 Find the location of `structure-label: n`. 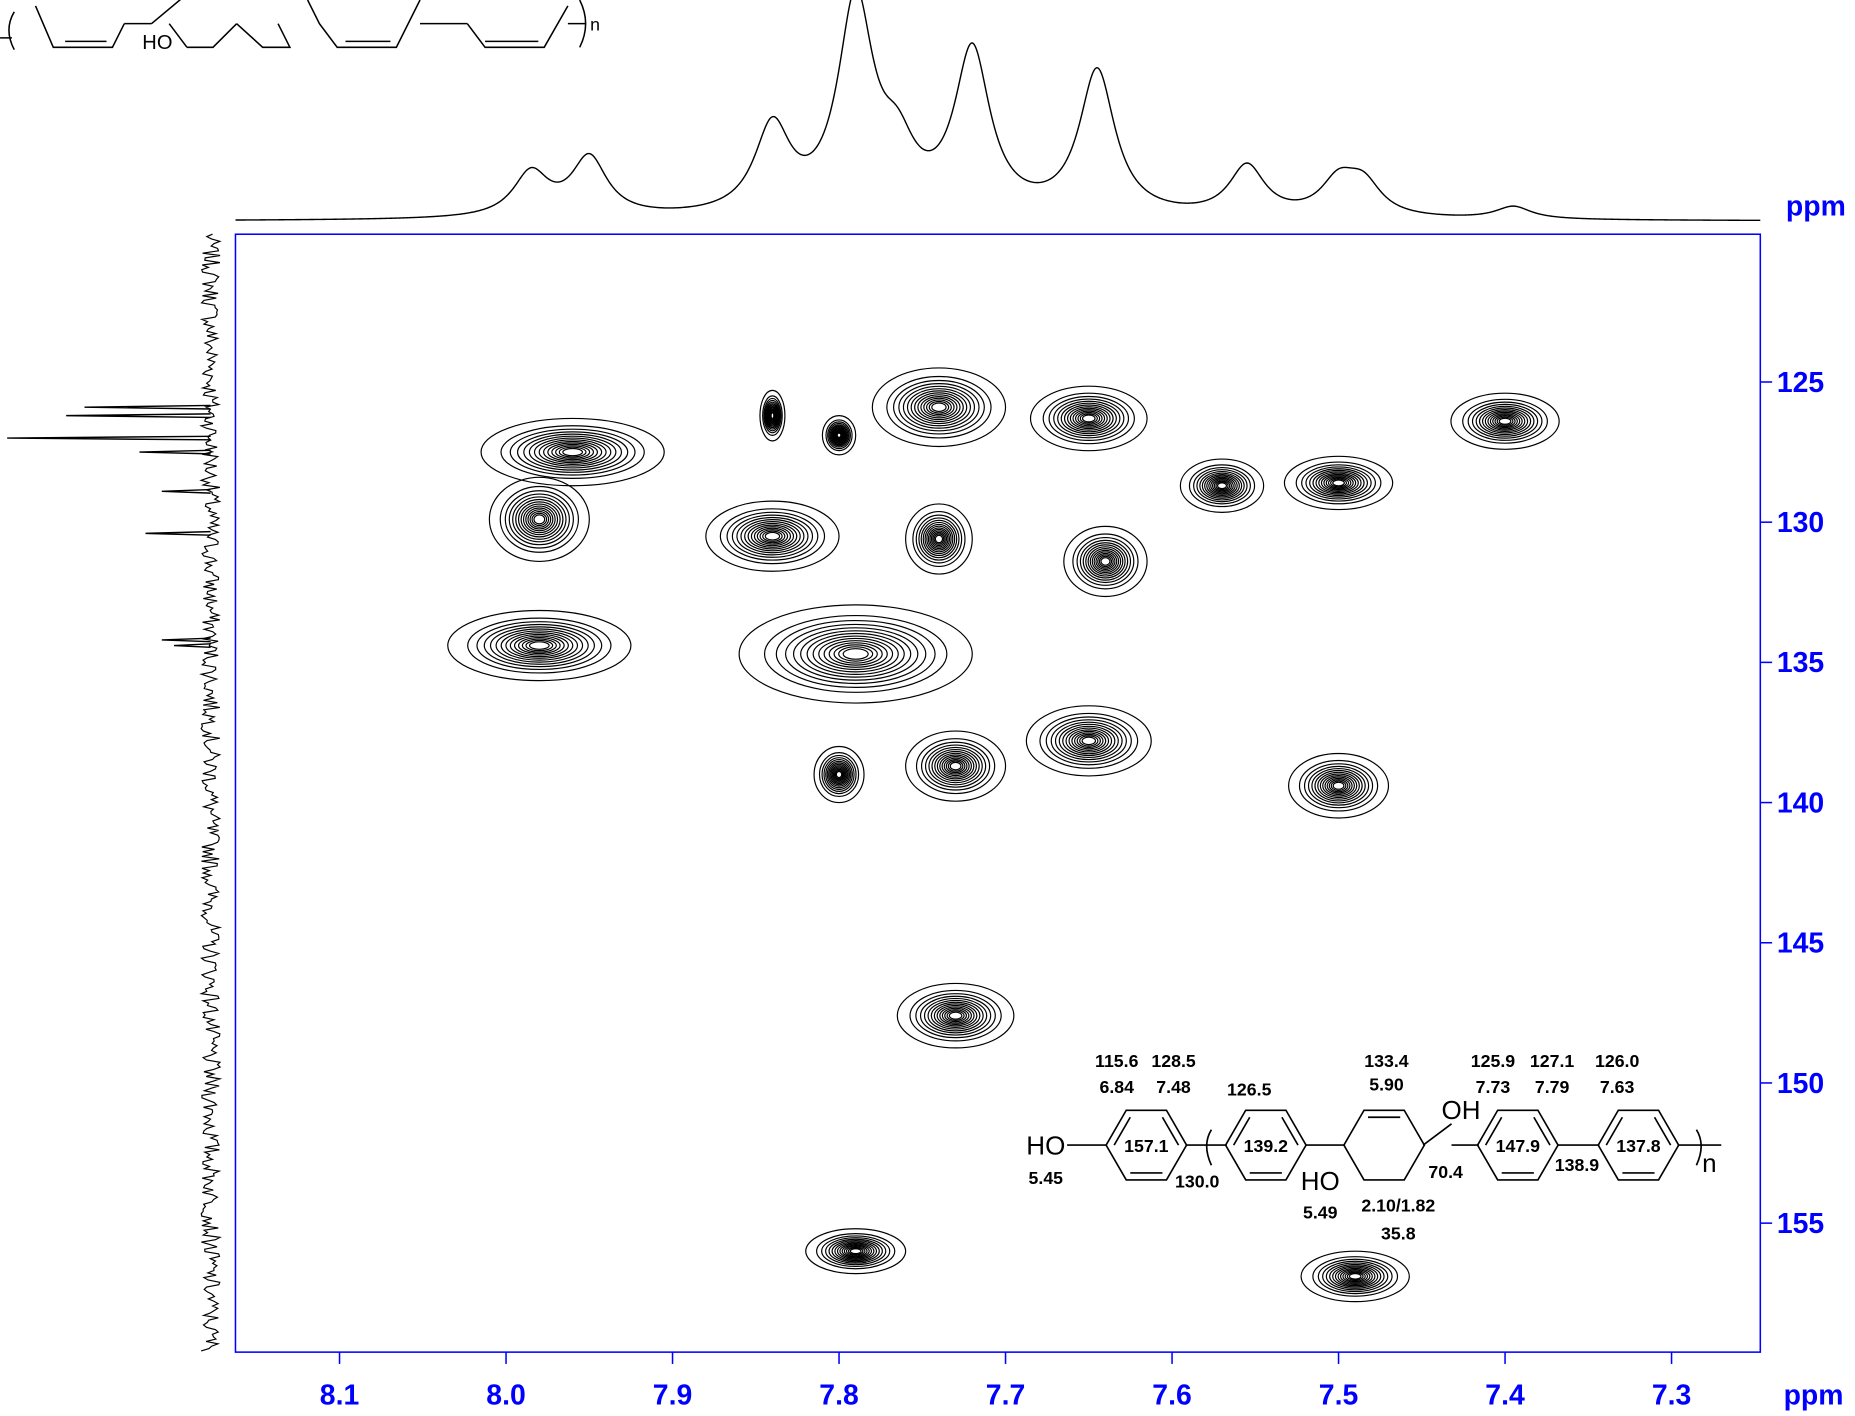

structure-label: n is located at coordinates (1709, 1163).